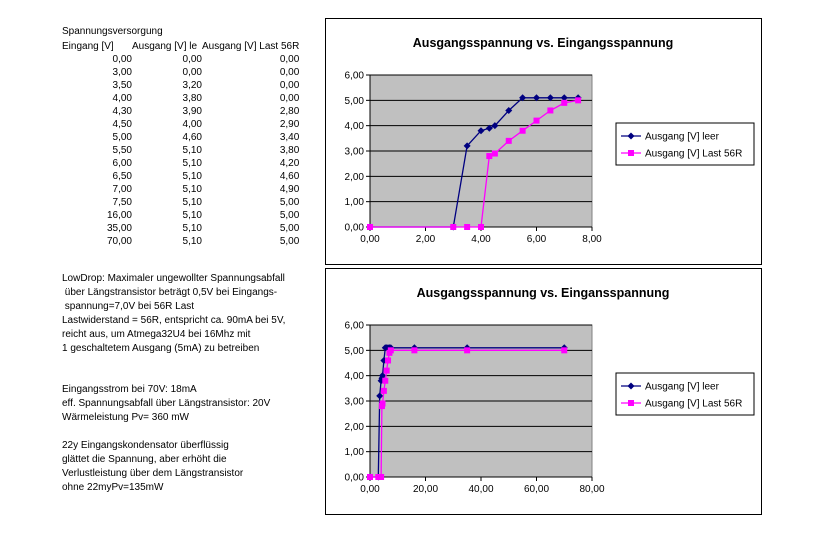 The height and width of the screenshot is (552, 840). What do you see at coordinates (122, 124) in the screenshot?
I see `table-cell: 4,50` at bounding box center [122, 124].